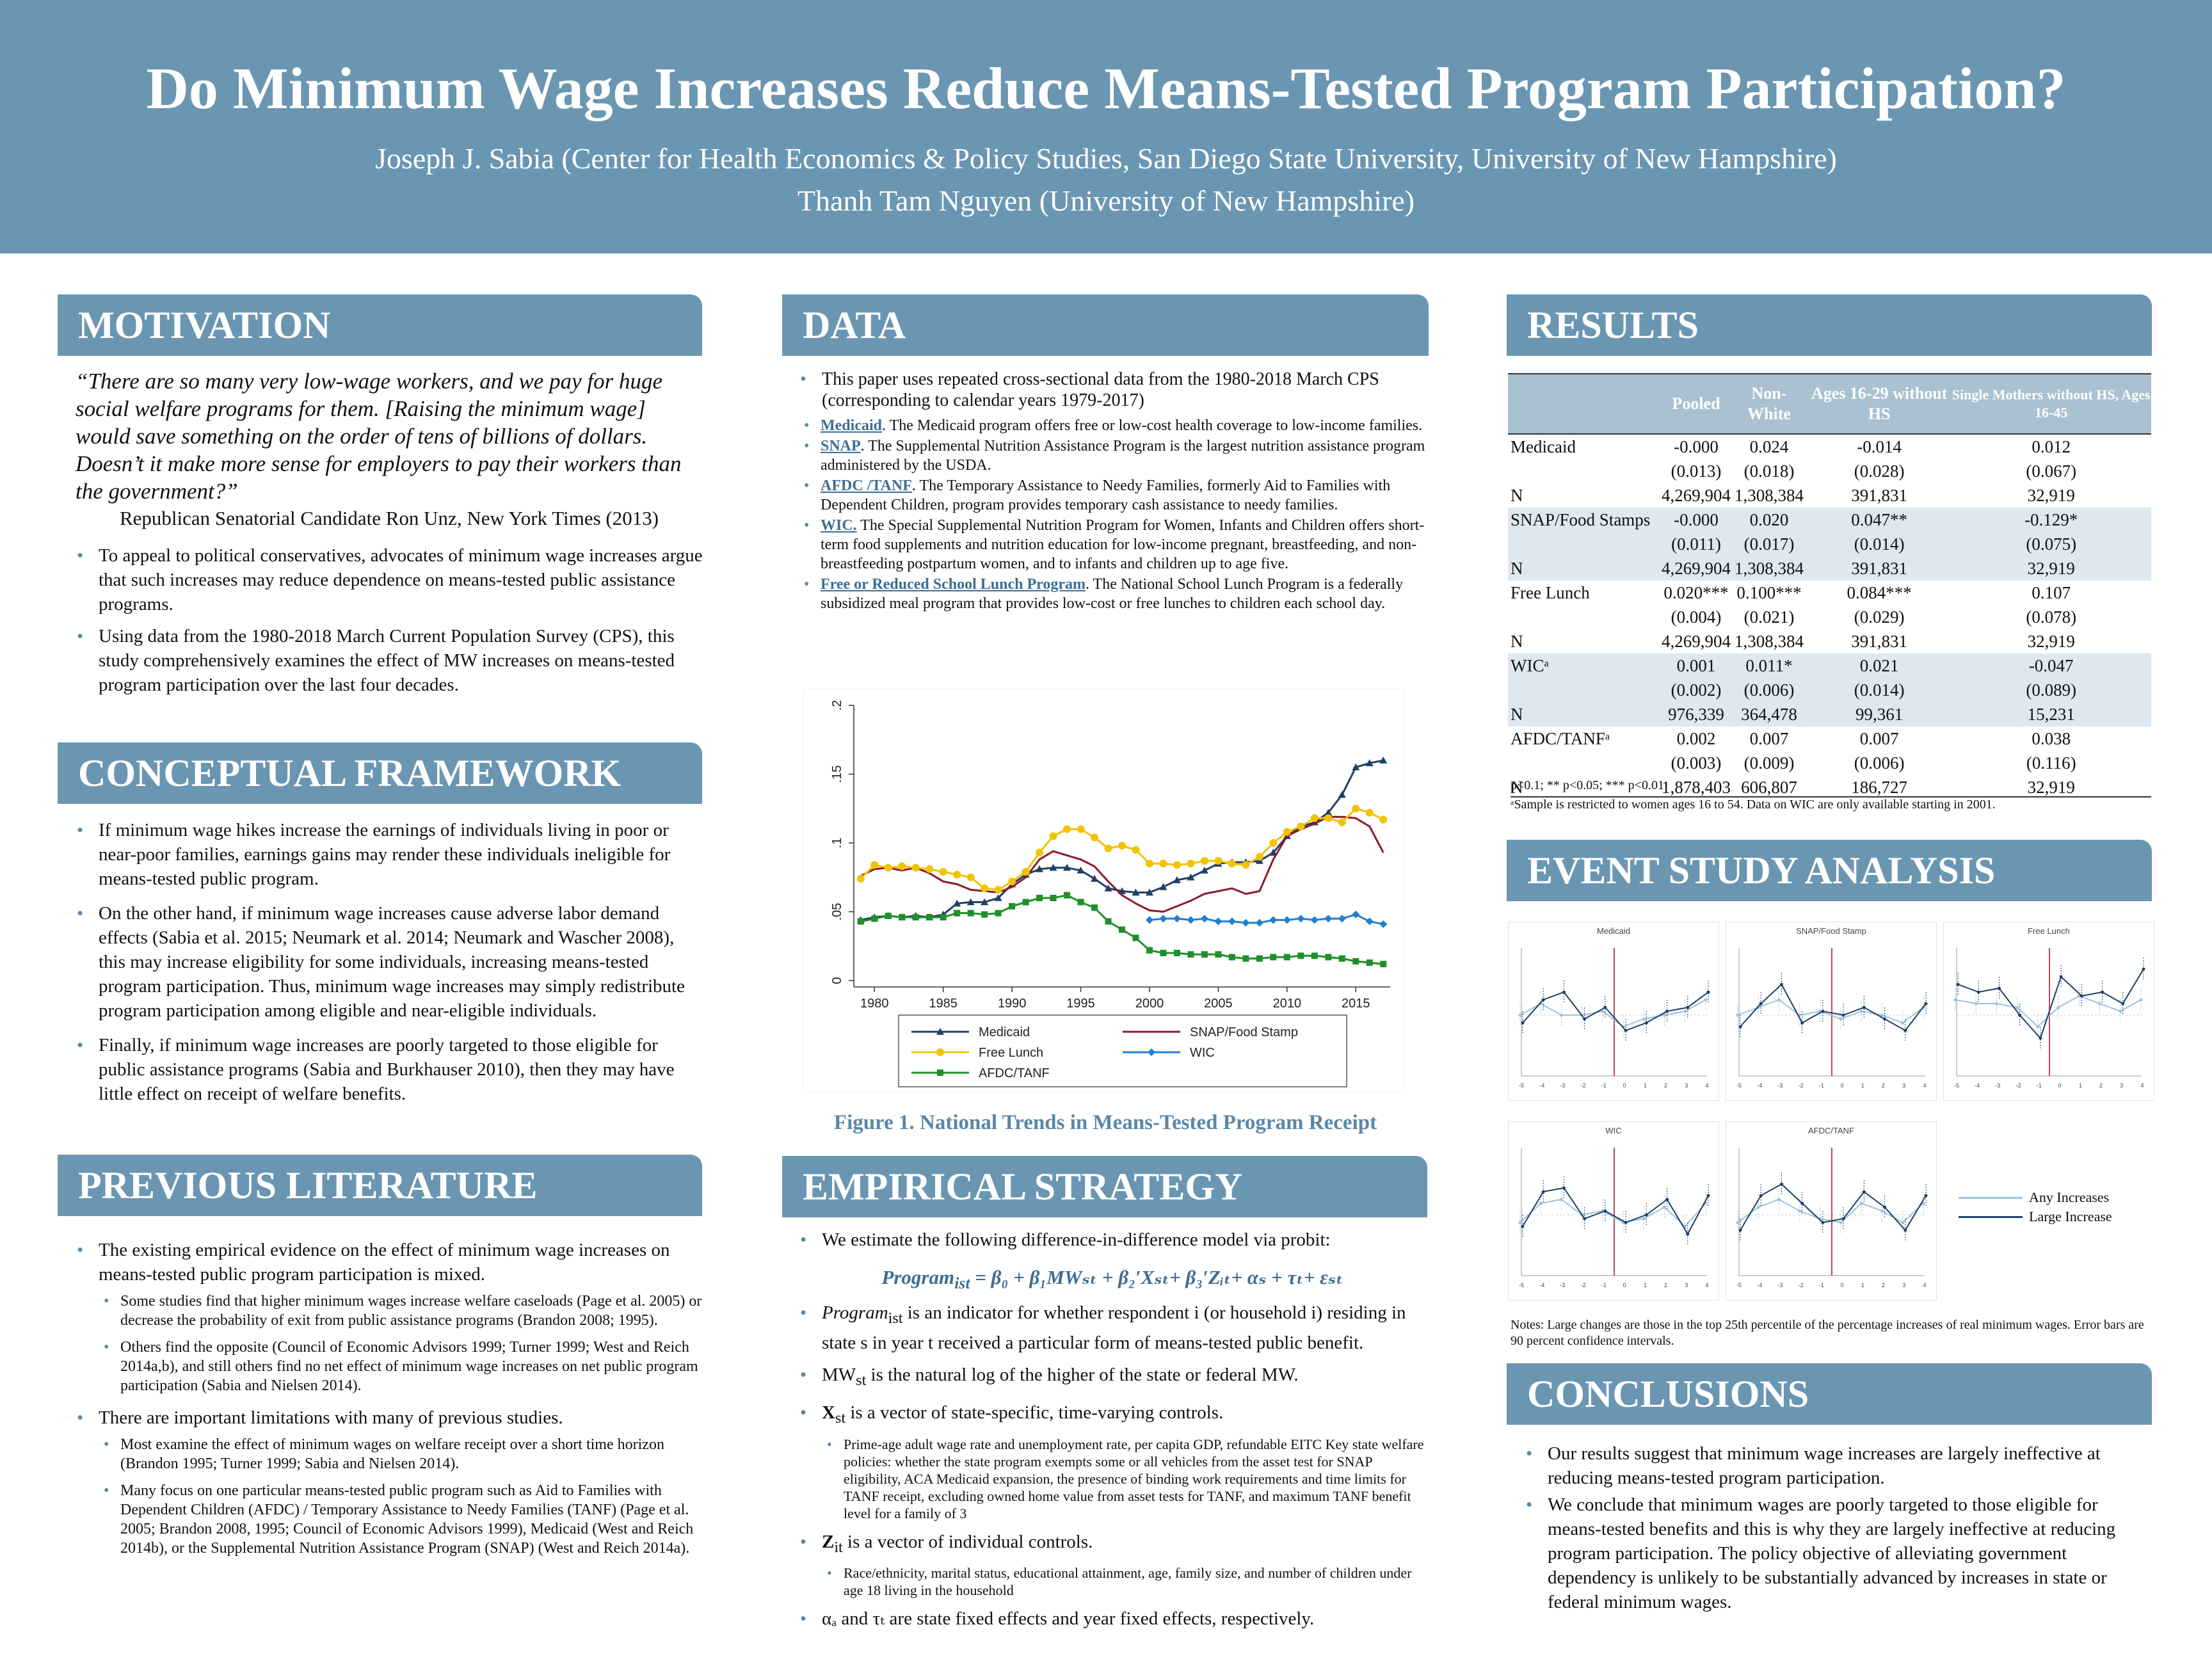 The image size is (2212, 1659). Describe the element at coordinates (1541, 1285) in the screenshot. I see `panel-x-label: -4` at that location.